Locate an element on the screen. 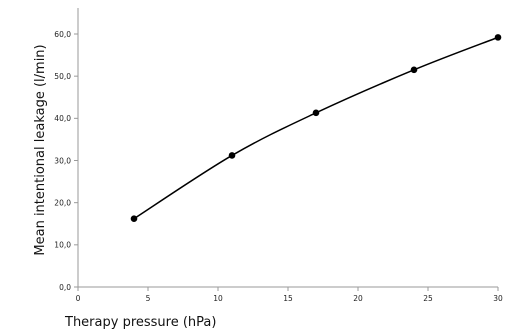 The height and width of the screenshot is (332, 513). y-tick-label: 30,0 is located at coordinates (62, 160).